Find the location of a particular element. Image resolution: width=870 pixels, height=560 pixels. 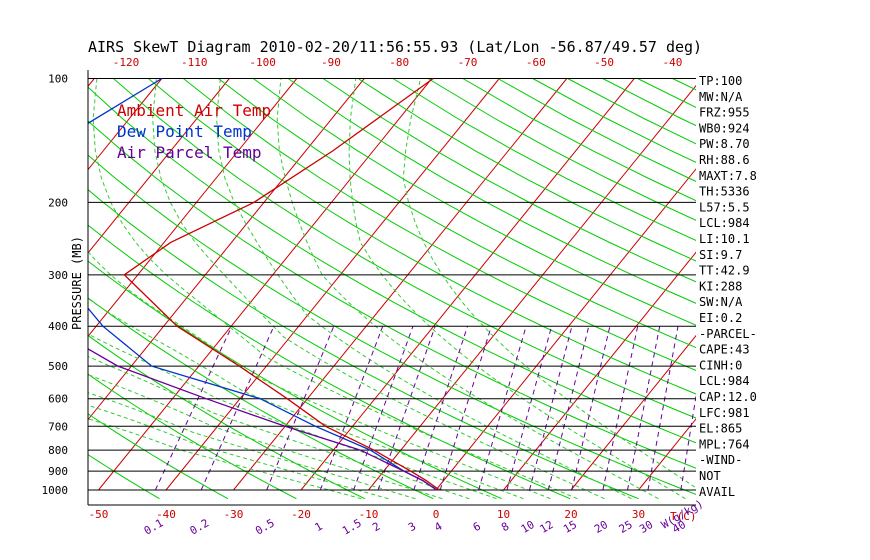

legend-entry: Air Parcel Temp is located at coordinates (189, 152).